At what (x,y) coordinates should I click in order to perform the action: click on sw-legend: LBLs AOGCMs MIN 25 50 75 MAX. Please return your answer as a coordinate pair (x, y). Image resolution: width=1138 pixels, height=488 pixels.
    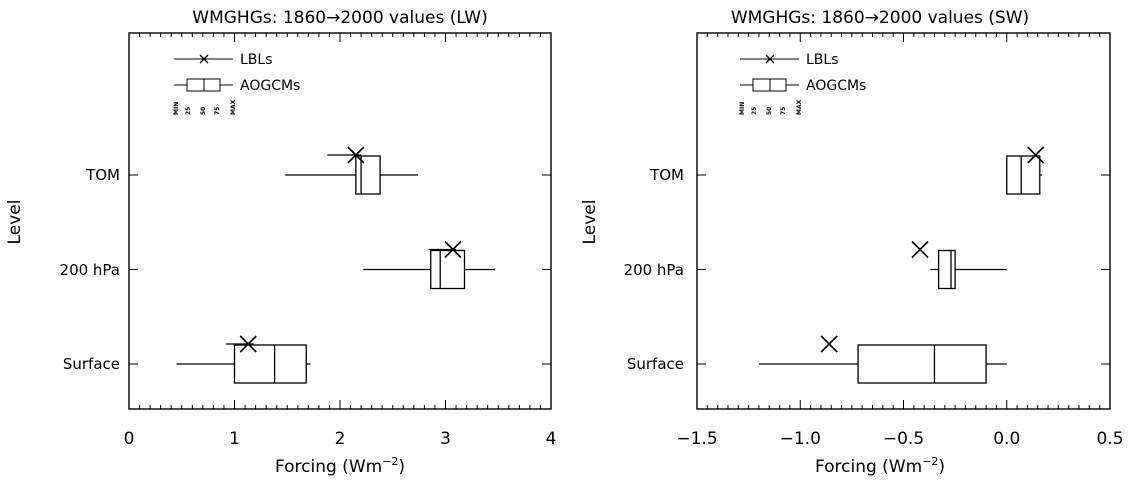
    Looking at the image, I should click on (802, 83).